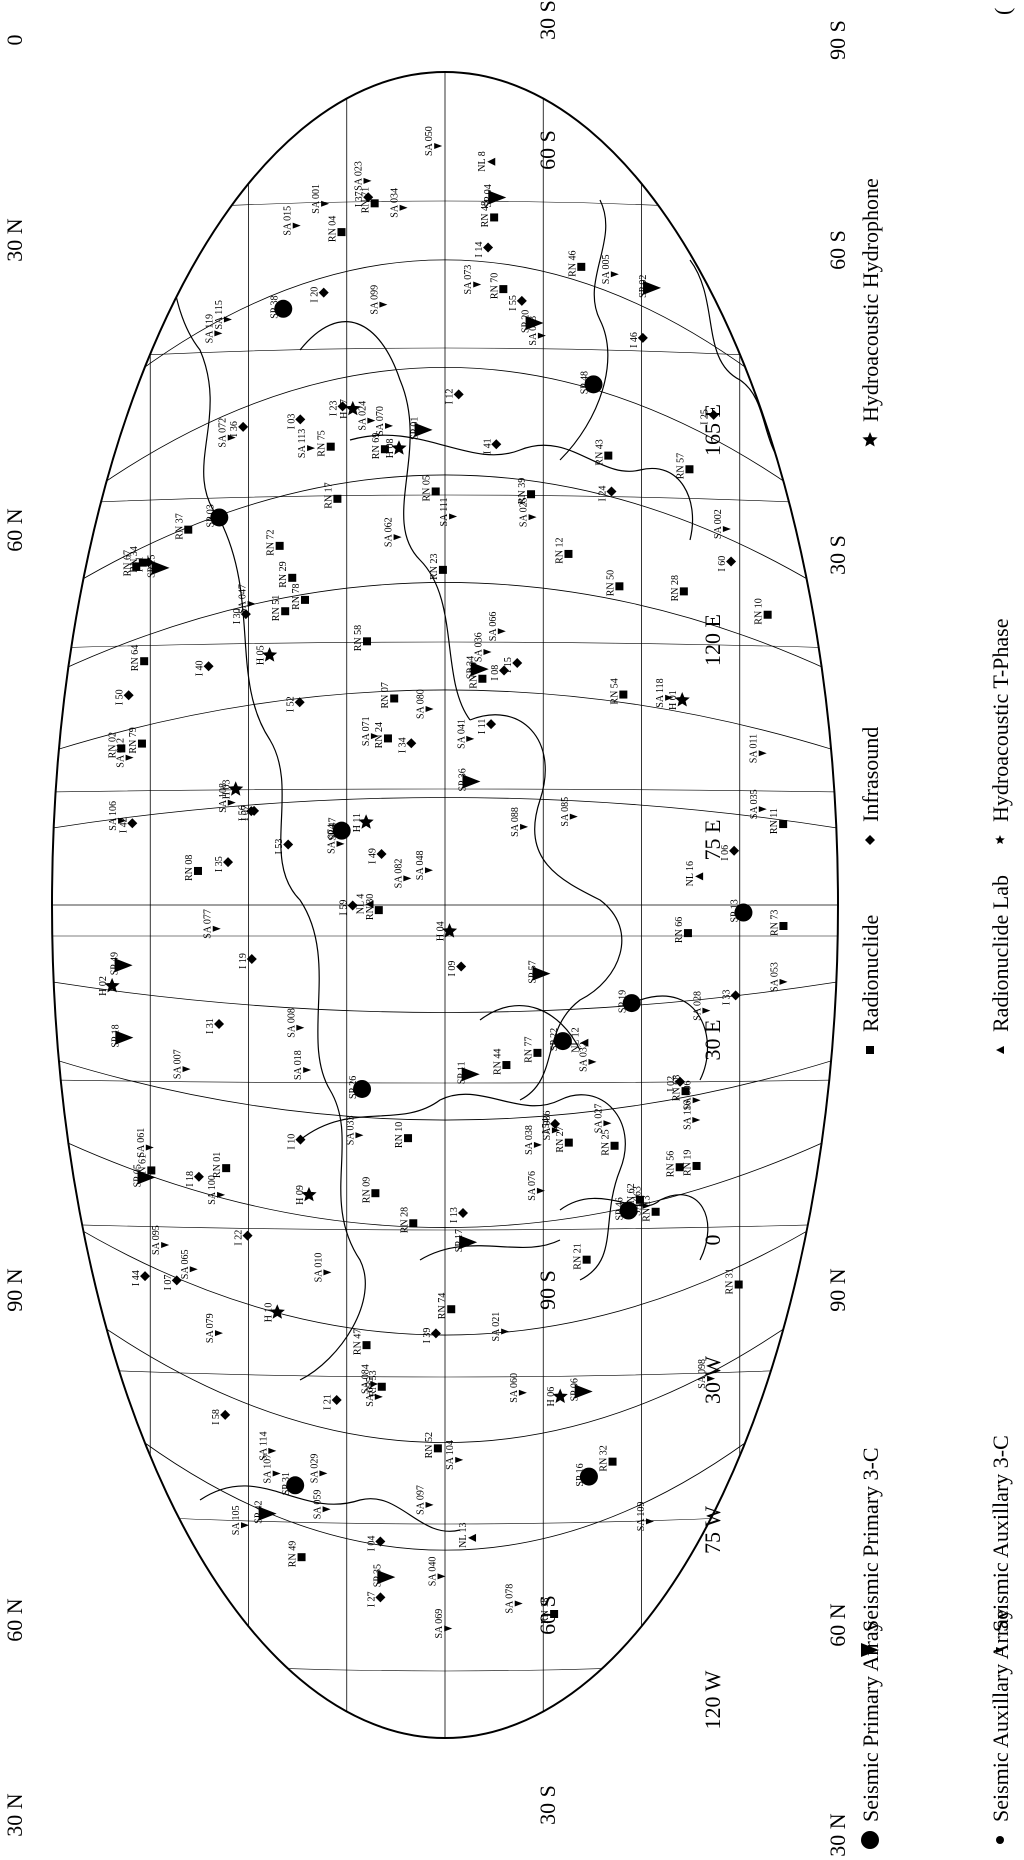 The image size is (1024, 1860). Describe the element at coordinates (333, 229) in the screenshot. I see `station-label: RN 04` at that location.